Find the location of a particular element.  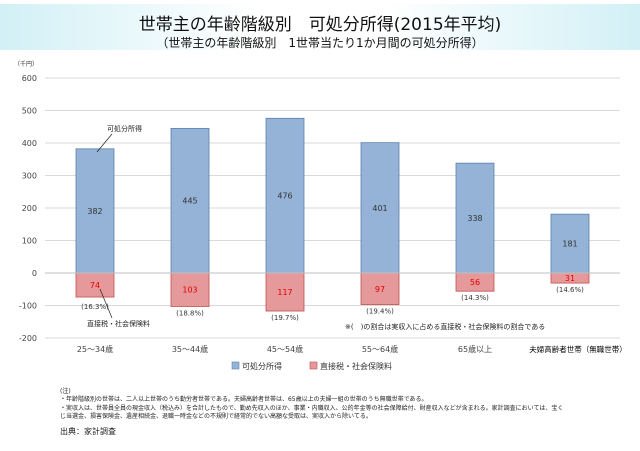

bar-value-label: 476 is located at coordinates (284, 196).